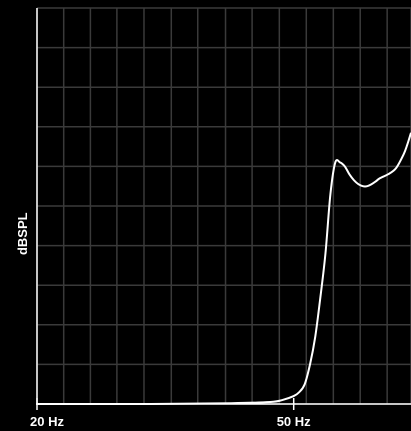 The height and width of the screenshot is (431, 411). Describe the element at coordinates (170, 413) in the screenshot. I see `labels-layer: 20 Hz 50 Hz` at that location.